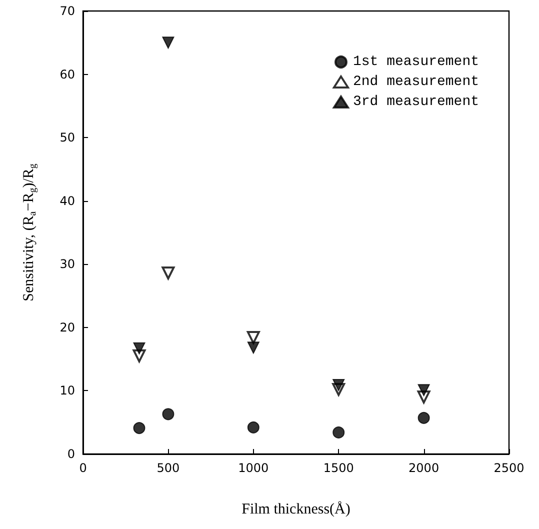  I want to click on y-tick-label: 0, so click(71, 454).